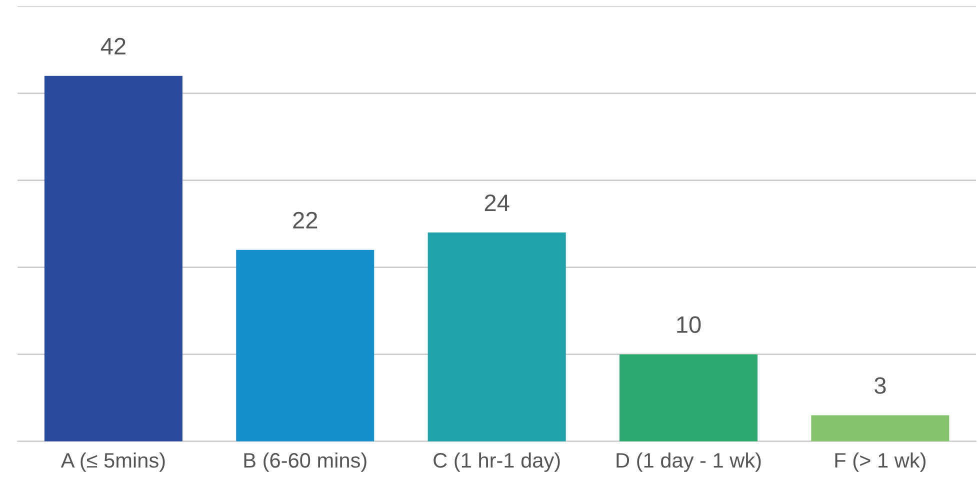 This screenshot has height=485, width=978. What do you see at coordinates (689, 325) in the screenshot?
I see `data-label: 10` at bounding box center [689, 325].